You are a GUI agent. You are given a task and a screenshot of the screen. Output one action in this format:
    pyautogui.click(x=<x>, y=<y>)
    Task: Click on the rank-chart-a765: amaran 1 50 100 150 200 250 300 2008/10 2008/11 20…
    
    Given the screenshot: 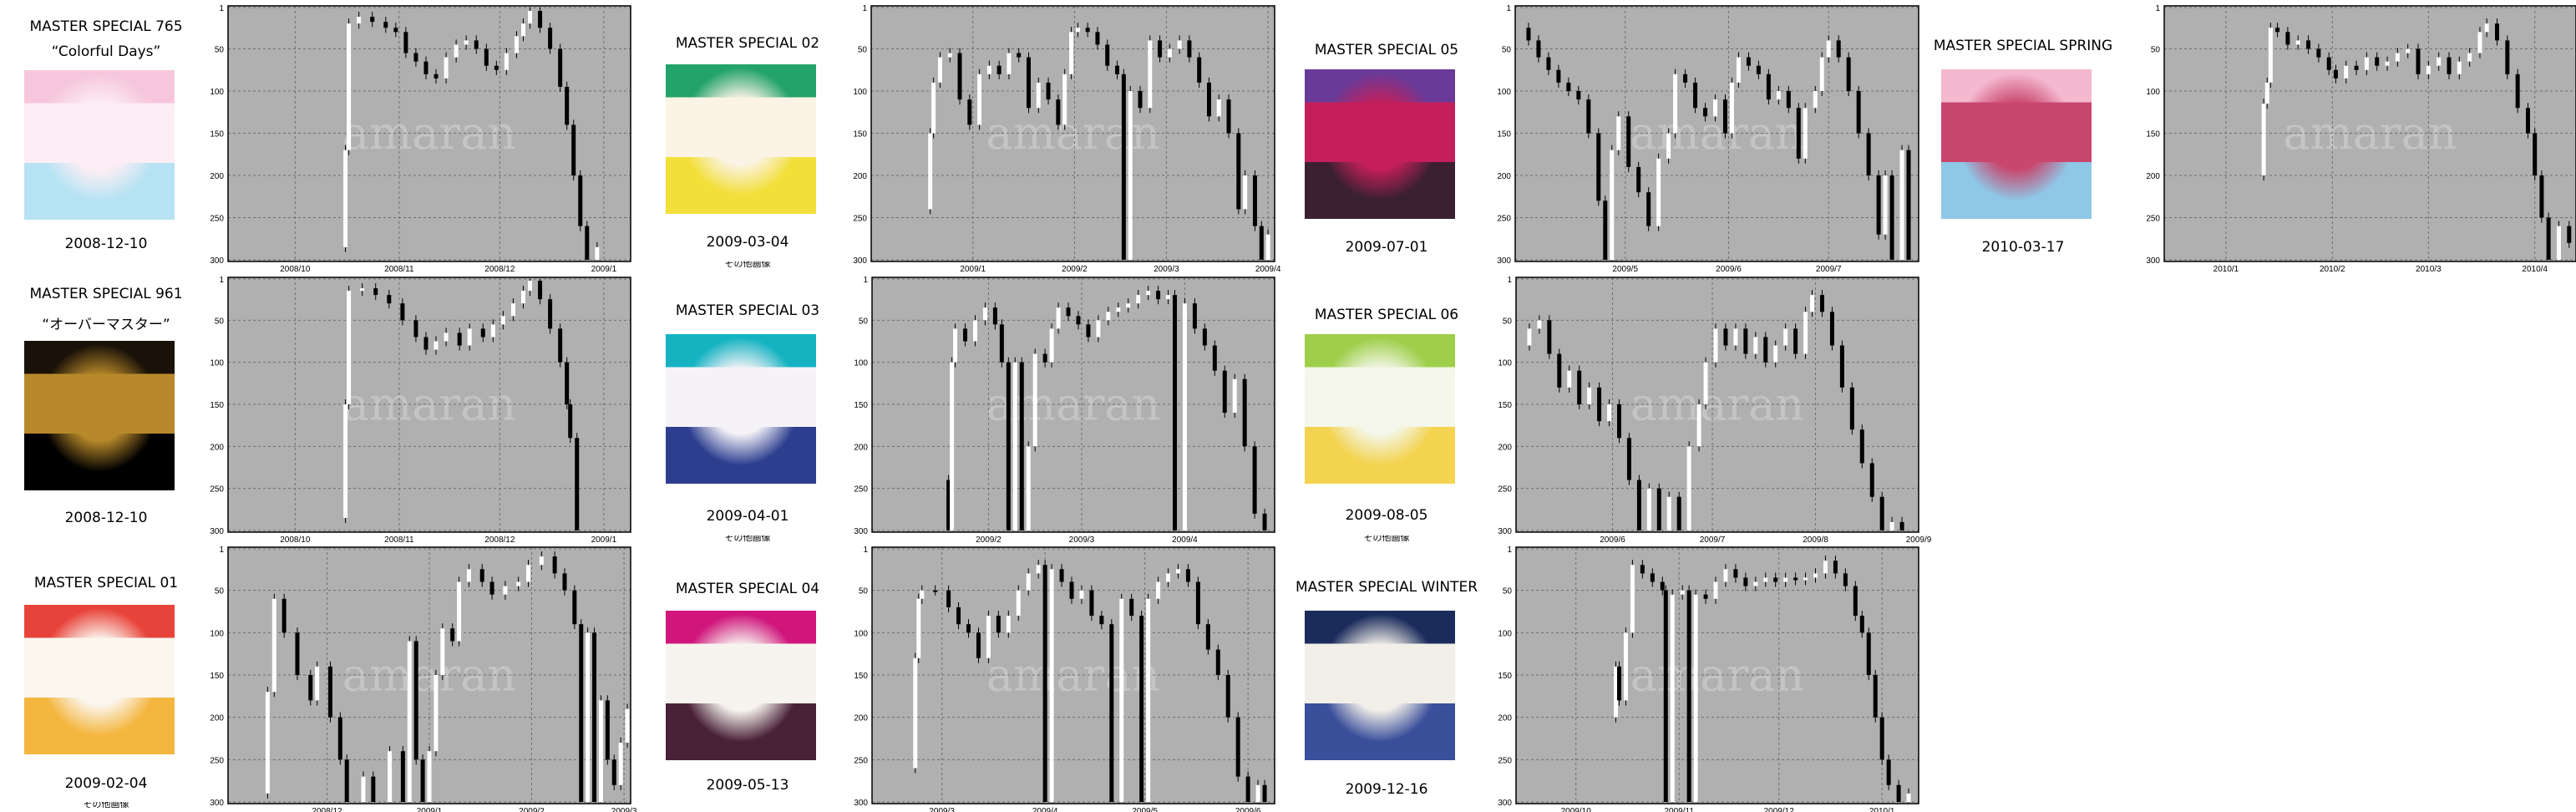 What is the action you would take?
    pyautogui.click(x=420, y=139)
    